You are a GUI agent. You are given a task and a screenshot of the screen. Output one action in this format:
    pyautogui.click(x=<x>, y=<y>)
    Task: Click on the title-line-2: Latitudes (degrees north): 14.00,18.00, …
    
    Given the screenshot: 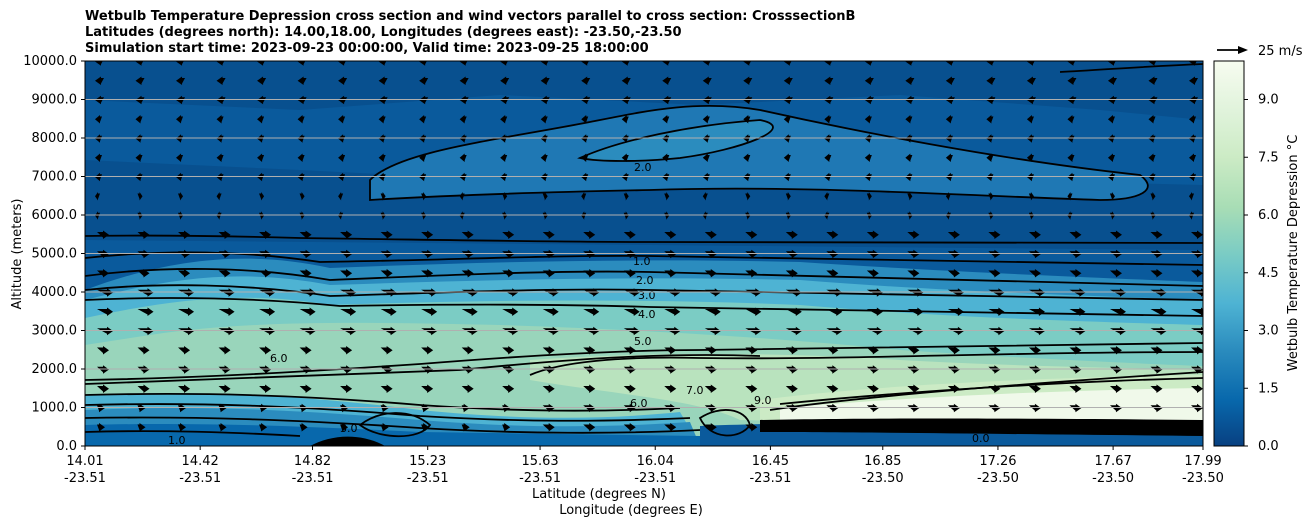 What is the action you would take?
    pyautogui.click(x=383, y=32)
    